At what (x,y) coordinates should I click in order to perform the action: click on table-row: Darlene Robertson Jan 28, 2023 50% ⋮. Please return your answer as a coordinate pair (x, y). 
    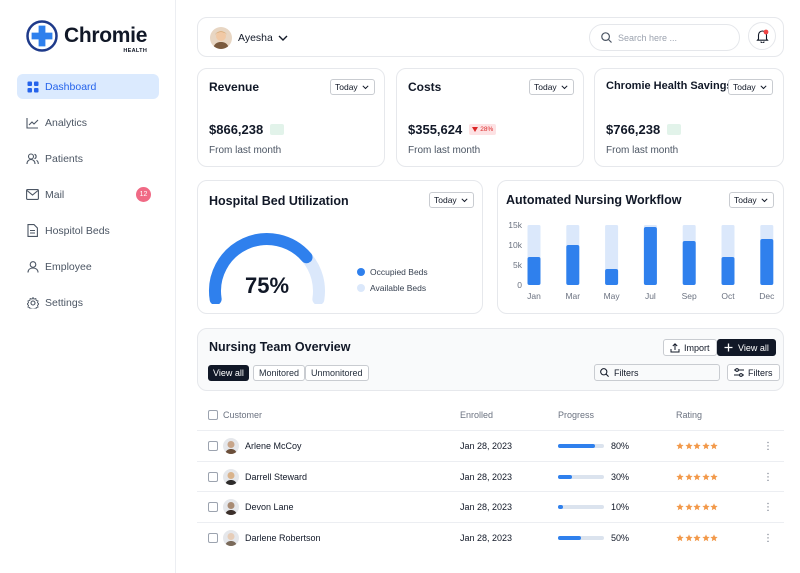
    Looking at the image, I should click on (490, 537).